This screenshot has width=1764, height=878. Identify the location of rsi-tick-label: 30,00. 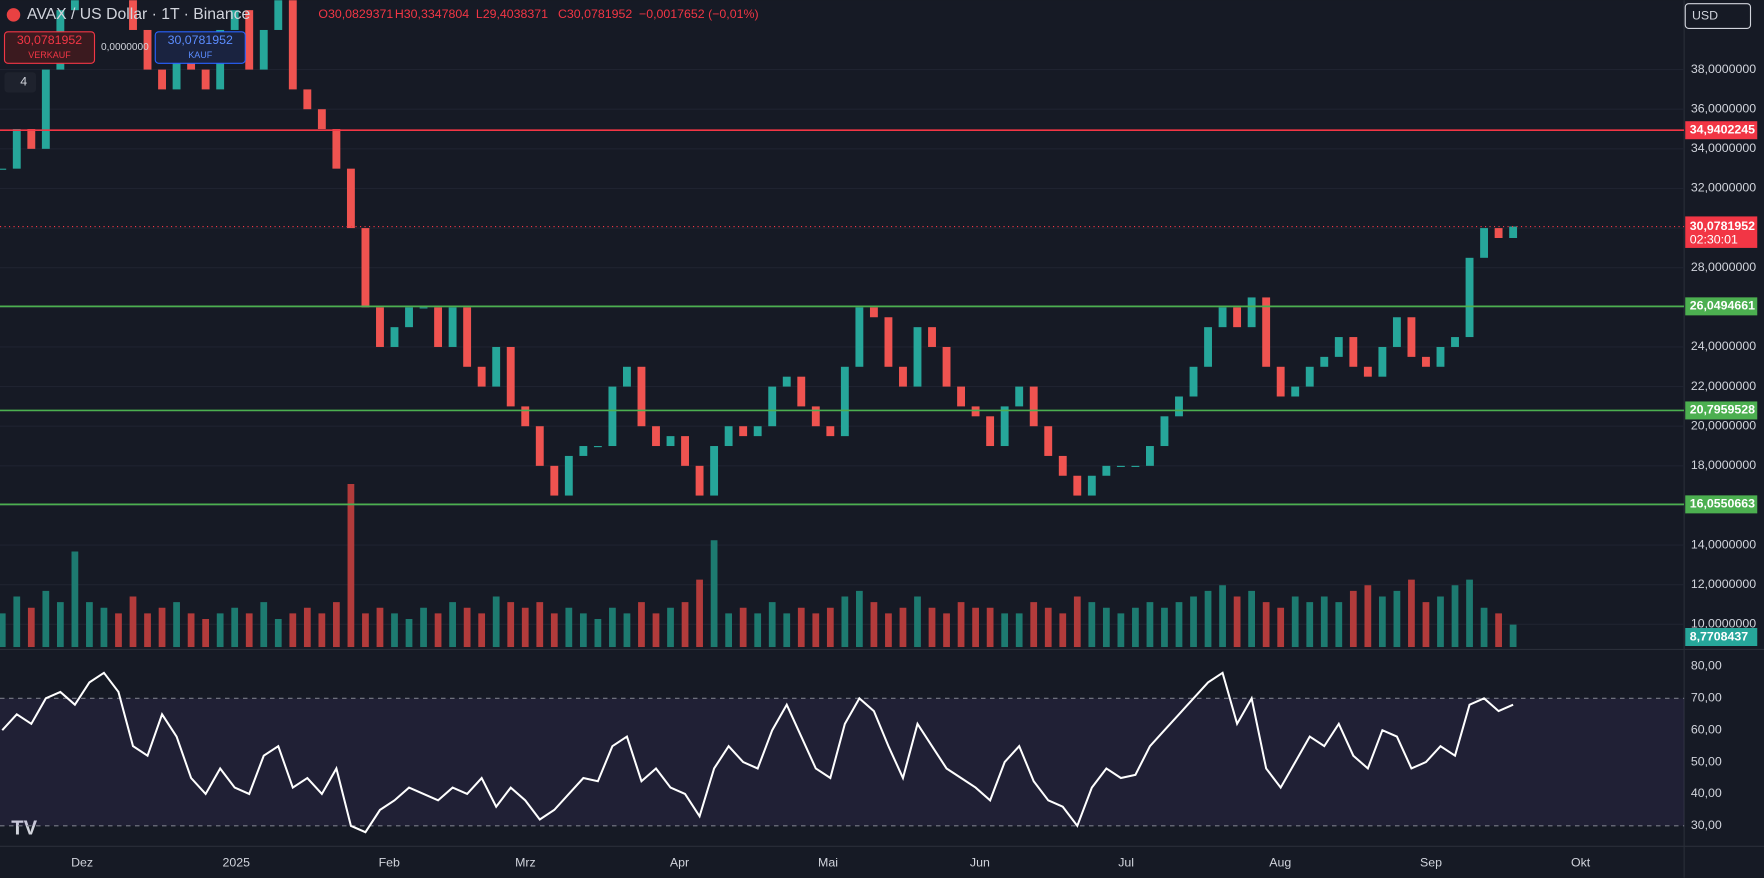
(1706, 825).